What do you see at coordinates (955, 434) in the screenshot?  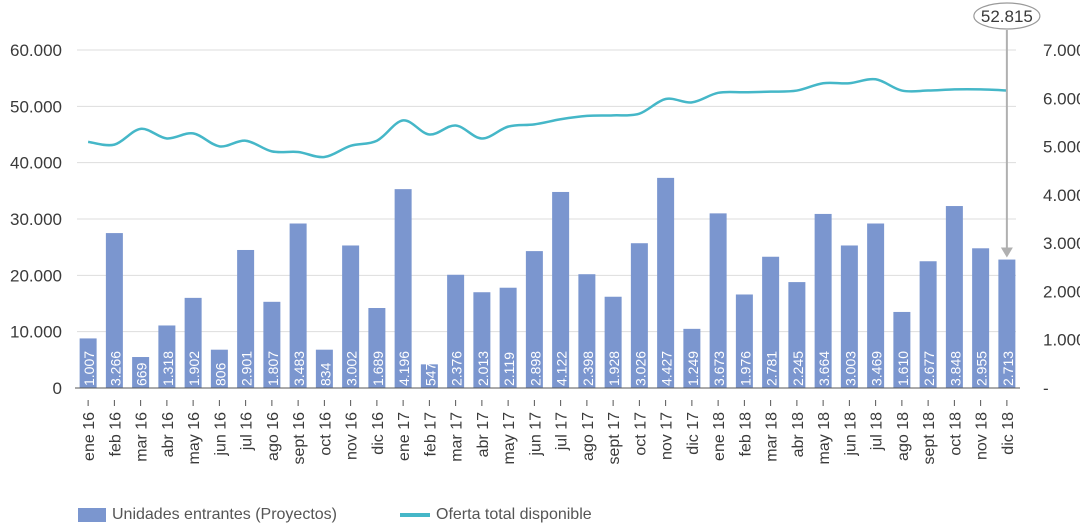 I see `x-tick-label: oct 18` at bounding box center [955, 434].